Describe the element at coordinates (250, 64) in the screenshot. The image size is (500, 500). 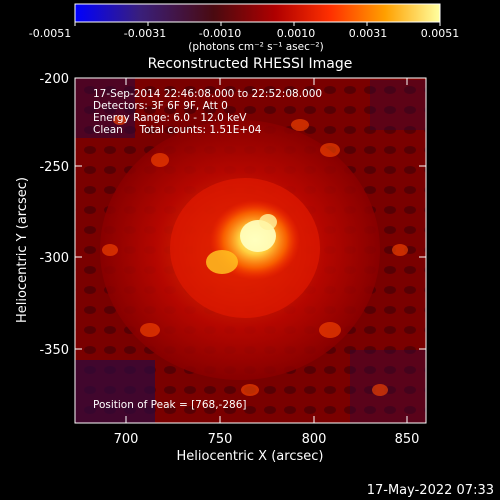
I see `chart-title: Reconstructed RHESSI Image` at that location.